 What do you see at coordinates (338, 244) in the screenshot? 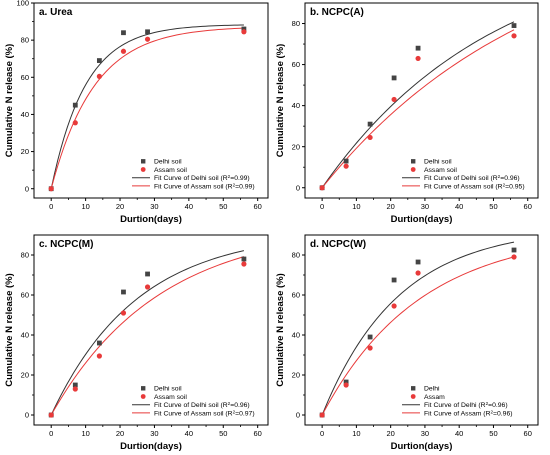
I see `panel-title: d. NCPC(W)` at bounding box center [338, 244].